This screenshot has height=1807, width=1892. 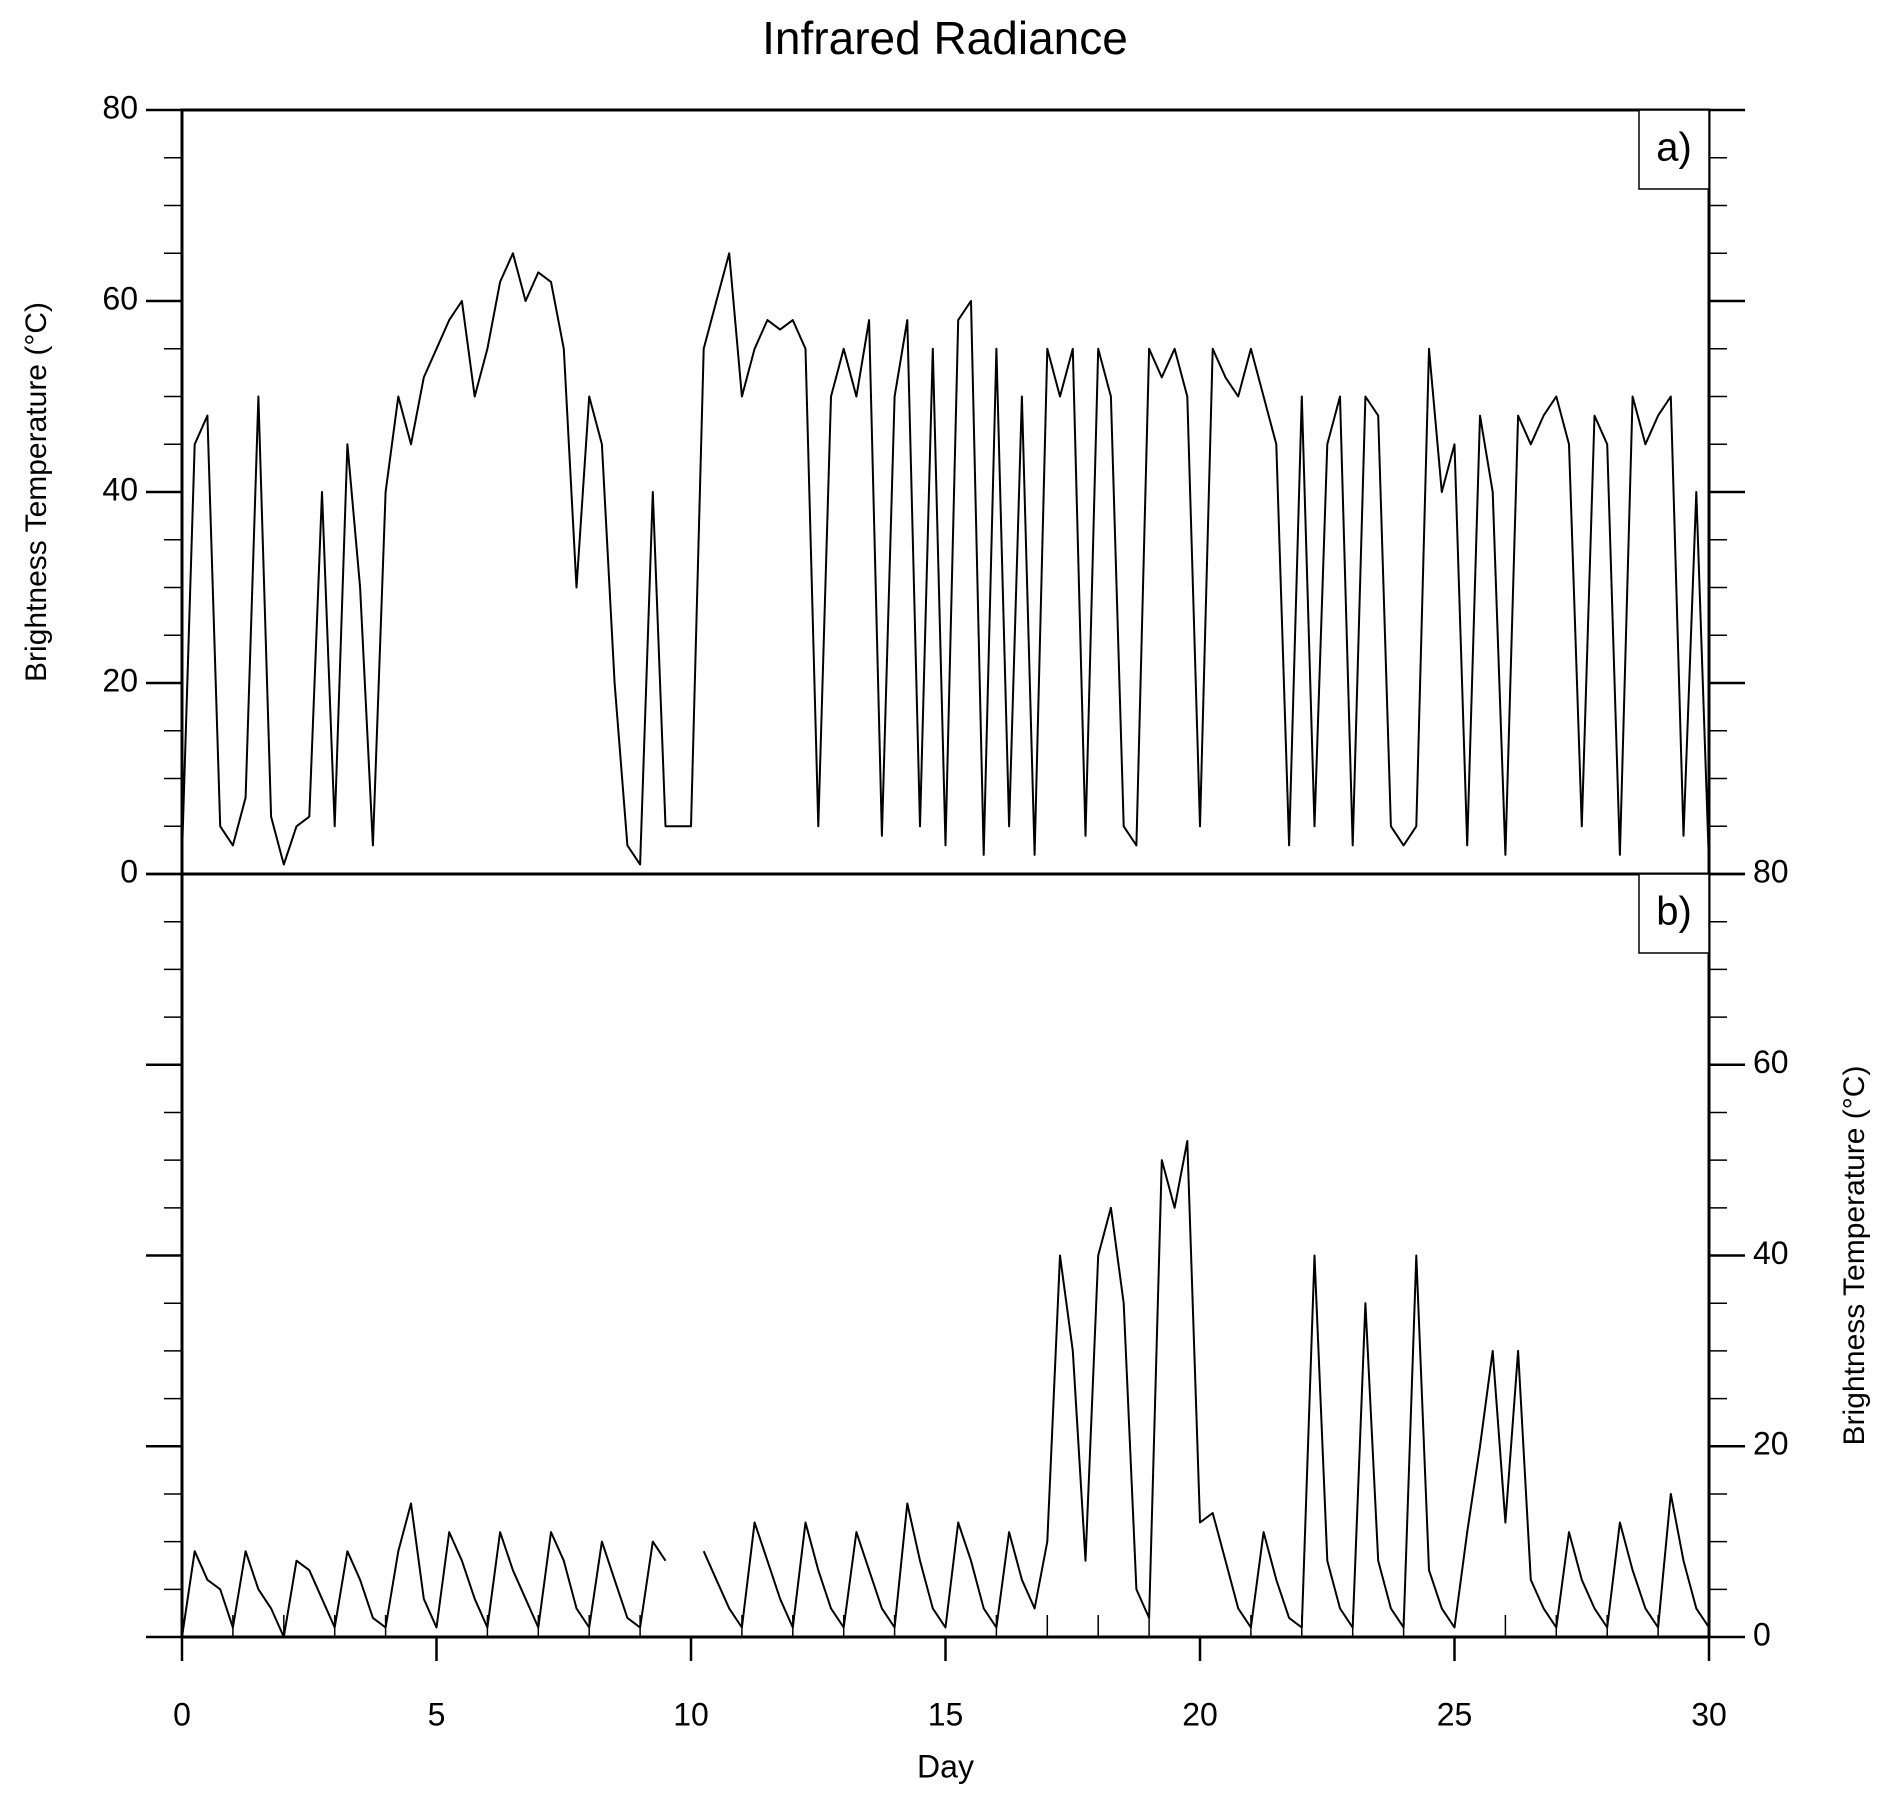 What do you see at coordinates (1200, 1714) in the screenshot?
I see `x-tick-label: 20` at bounding box center [1200, 1714].